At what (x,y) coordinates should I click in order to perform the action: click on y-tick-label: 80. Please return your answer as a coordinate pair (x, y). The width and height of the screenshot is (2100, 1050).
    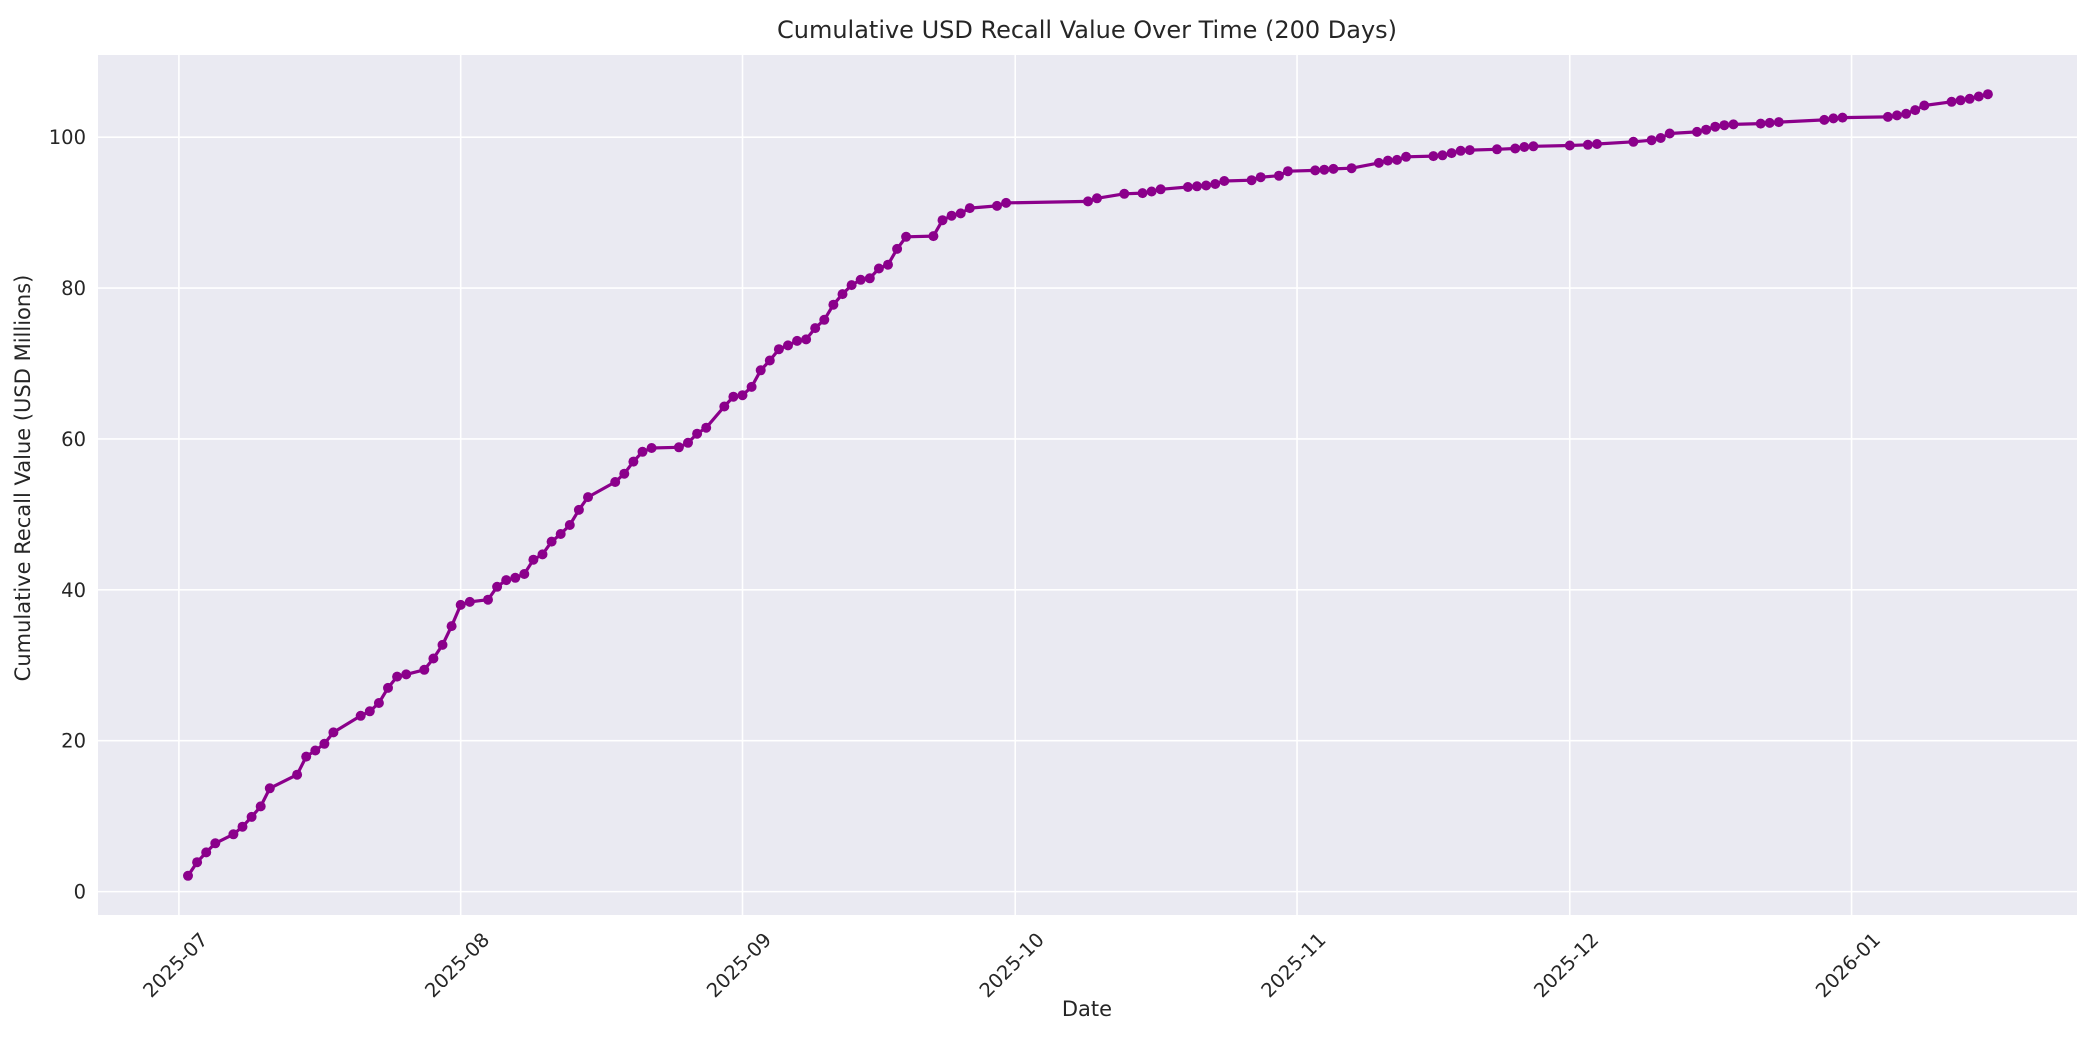
    Looking at the image, I should click on (73, 288).